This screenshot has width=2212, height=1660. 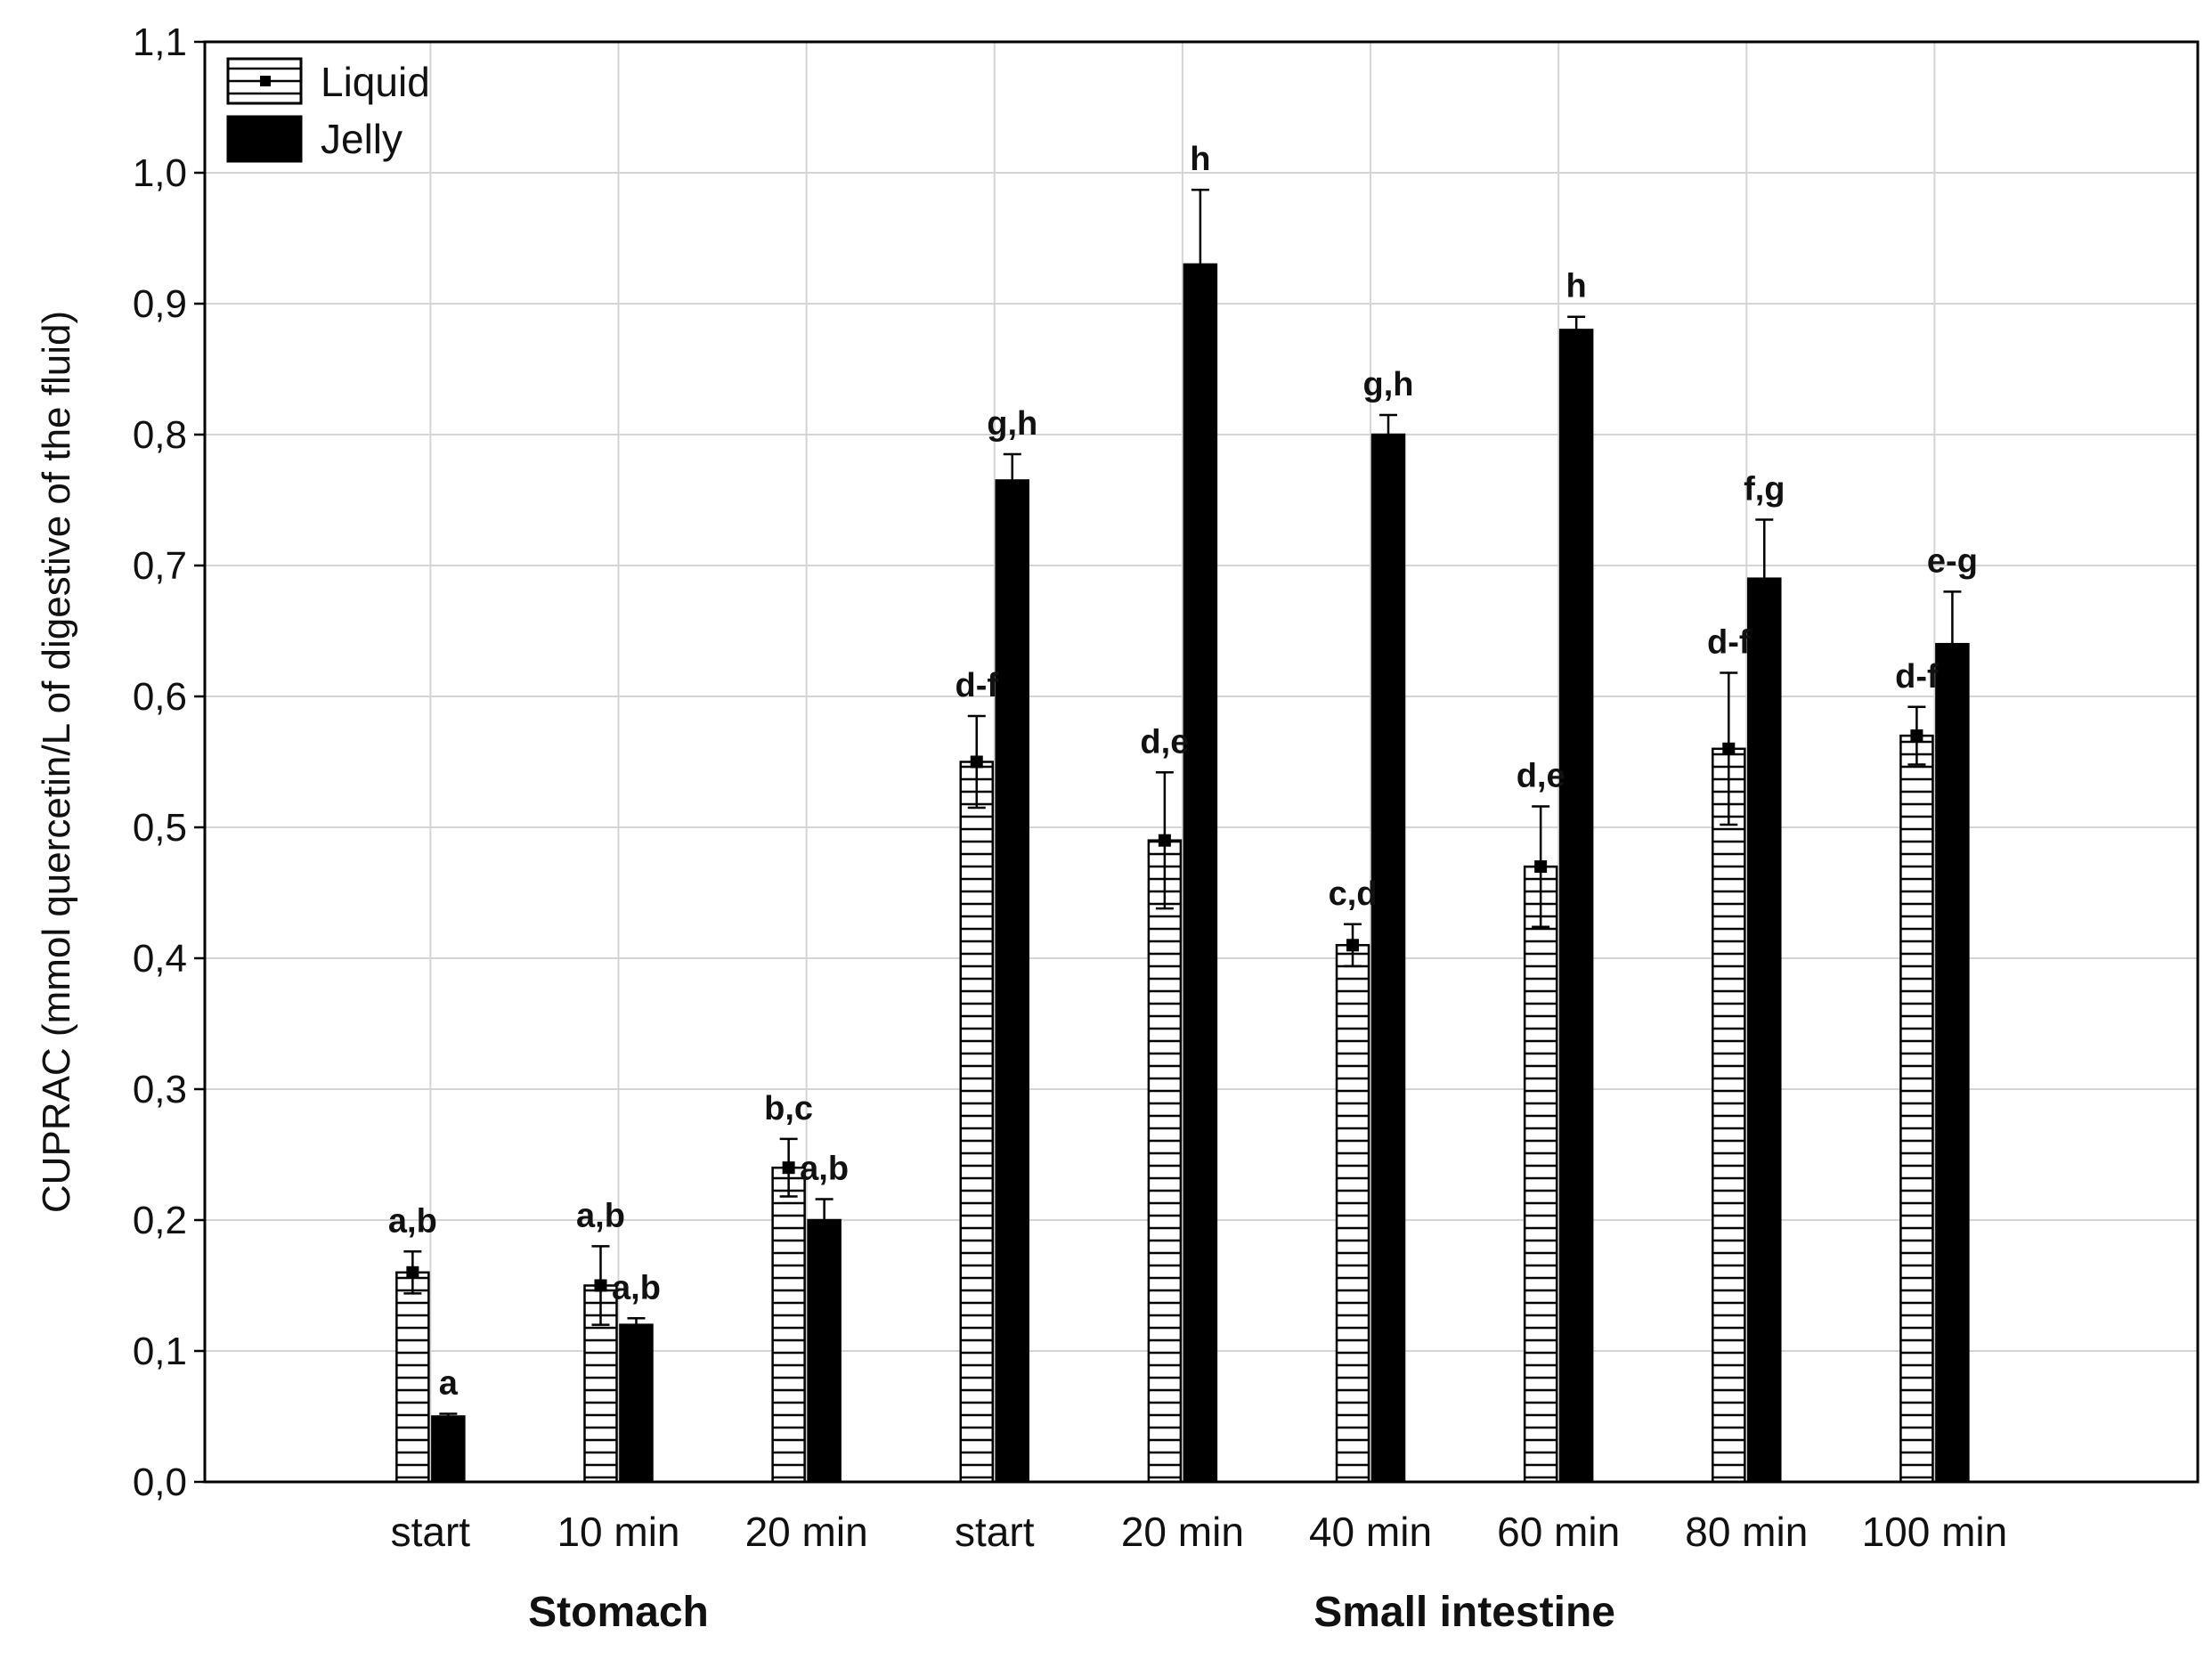 I want to click on y-tick-label: 0,1, so click(x=160, y=1352).